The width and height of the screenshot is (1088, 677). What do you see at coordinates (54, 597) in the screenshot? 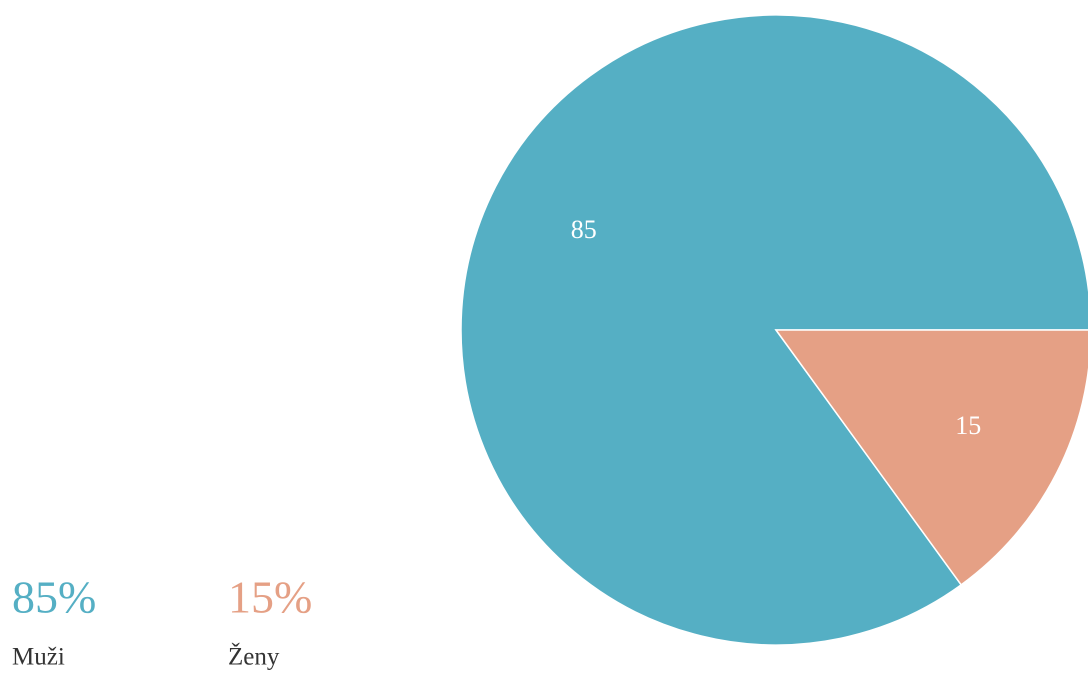
I see `legend-value: 85%` at bounding box center [54, 597].